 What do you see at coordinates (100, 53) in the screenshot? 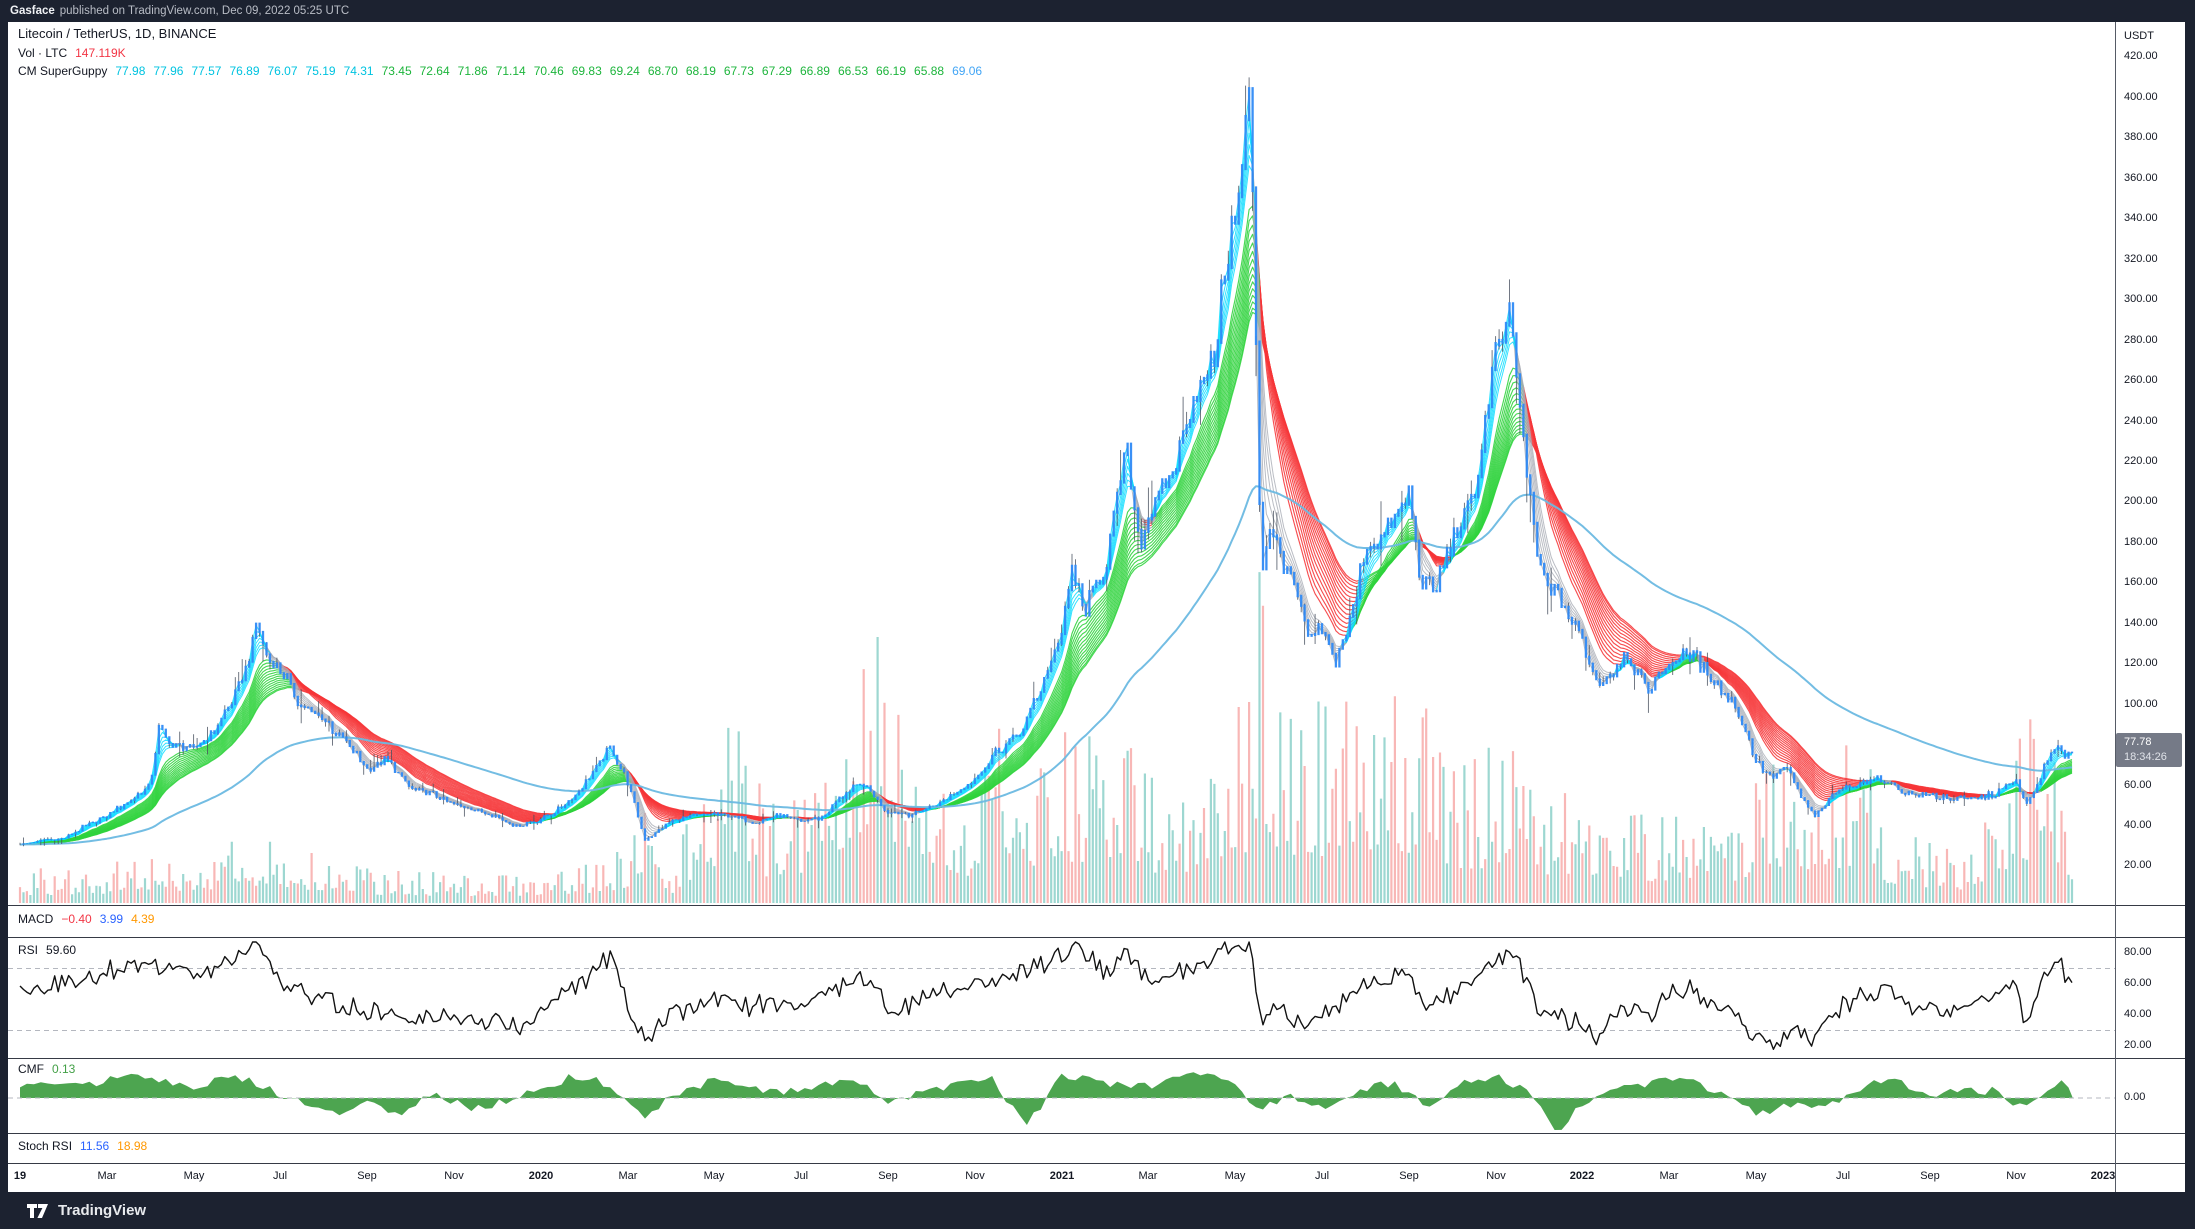
I see `volume-value: 147.119K` at bounding box center [100, 53].